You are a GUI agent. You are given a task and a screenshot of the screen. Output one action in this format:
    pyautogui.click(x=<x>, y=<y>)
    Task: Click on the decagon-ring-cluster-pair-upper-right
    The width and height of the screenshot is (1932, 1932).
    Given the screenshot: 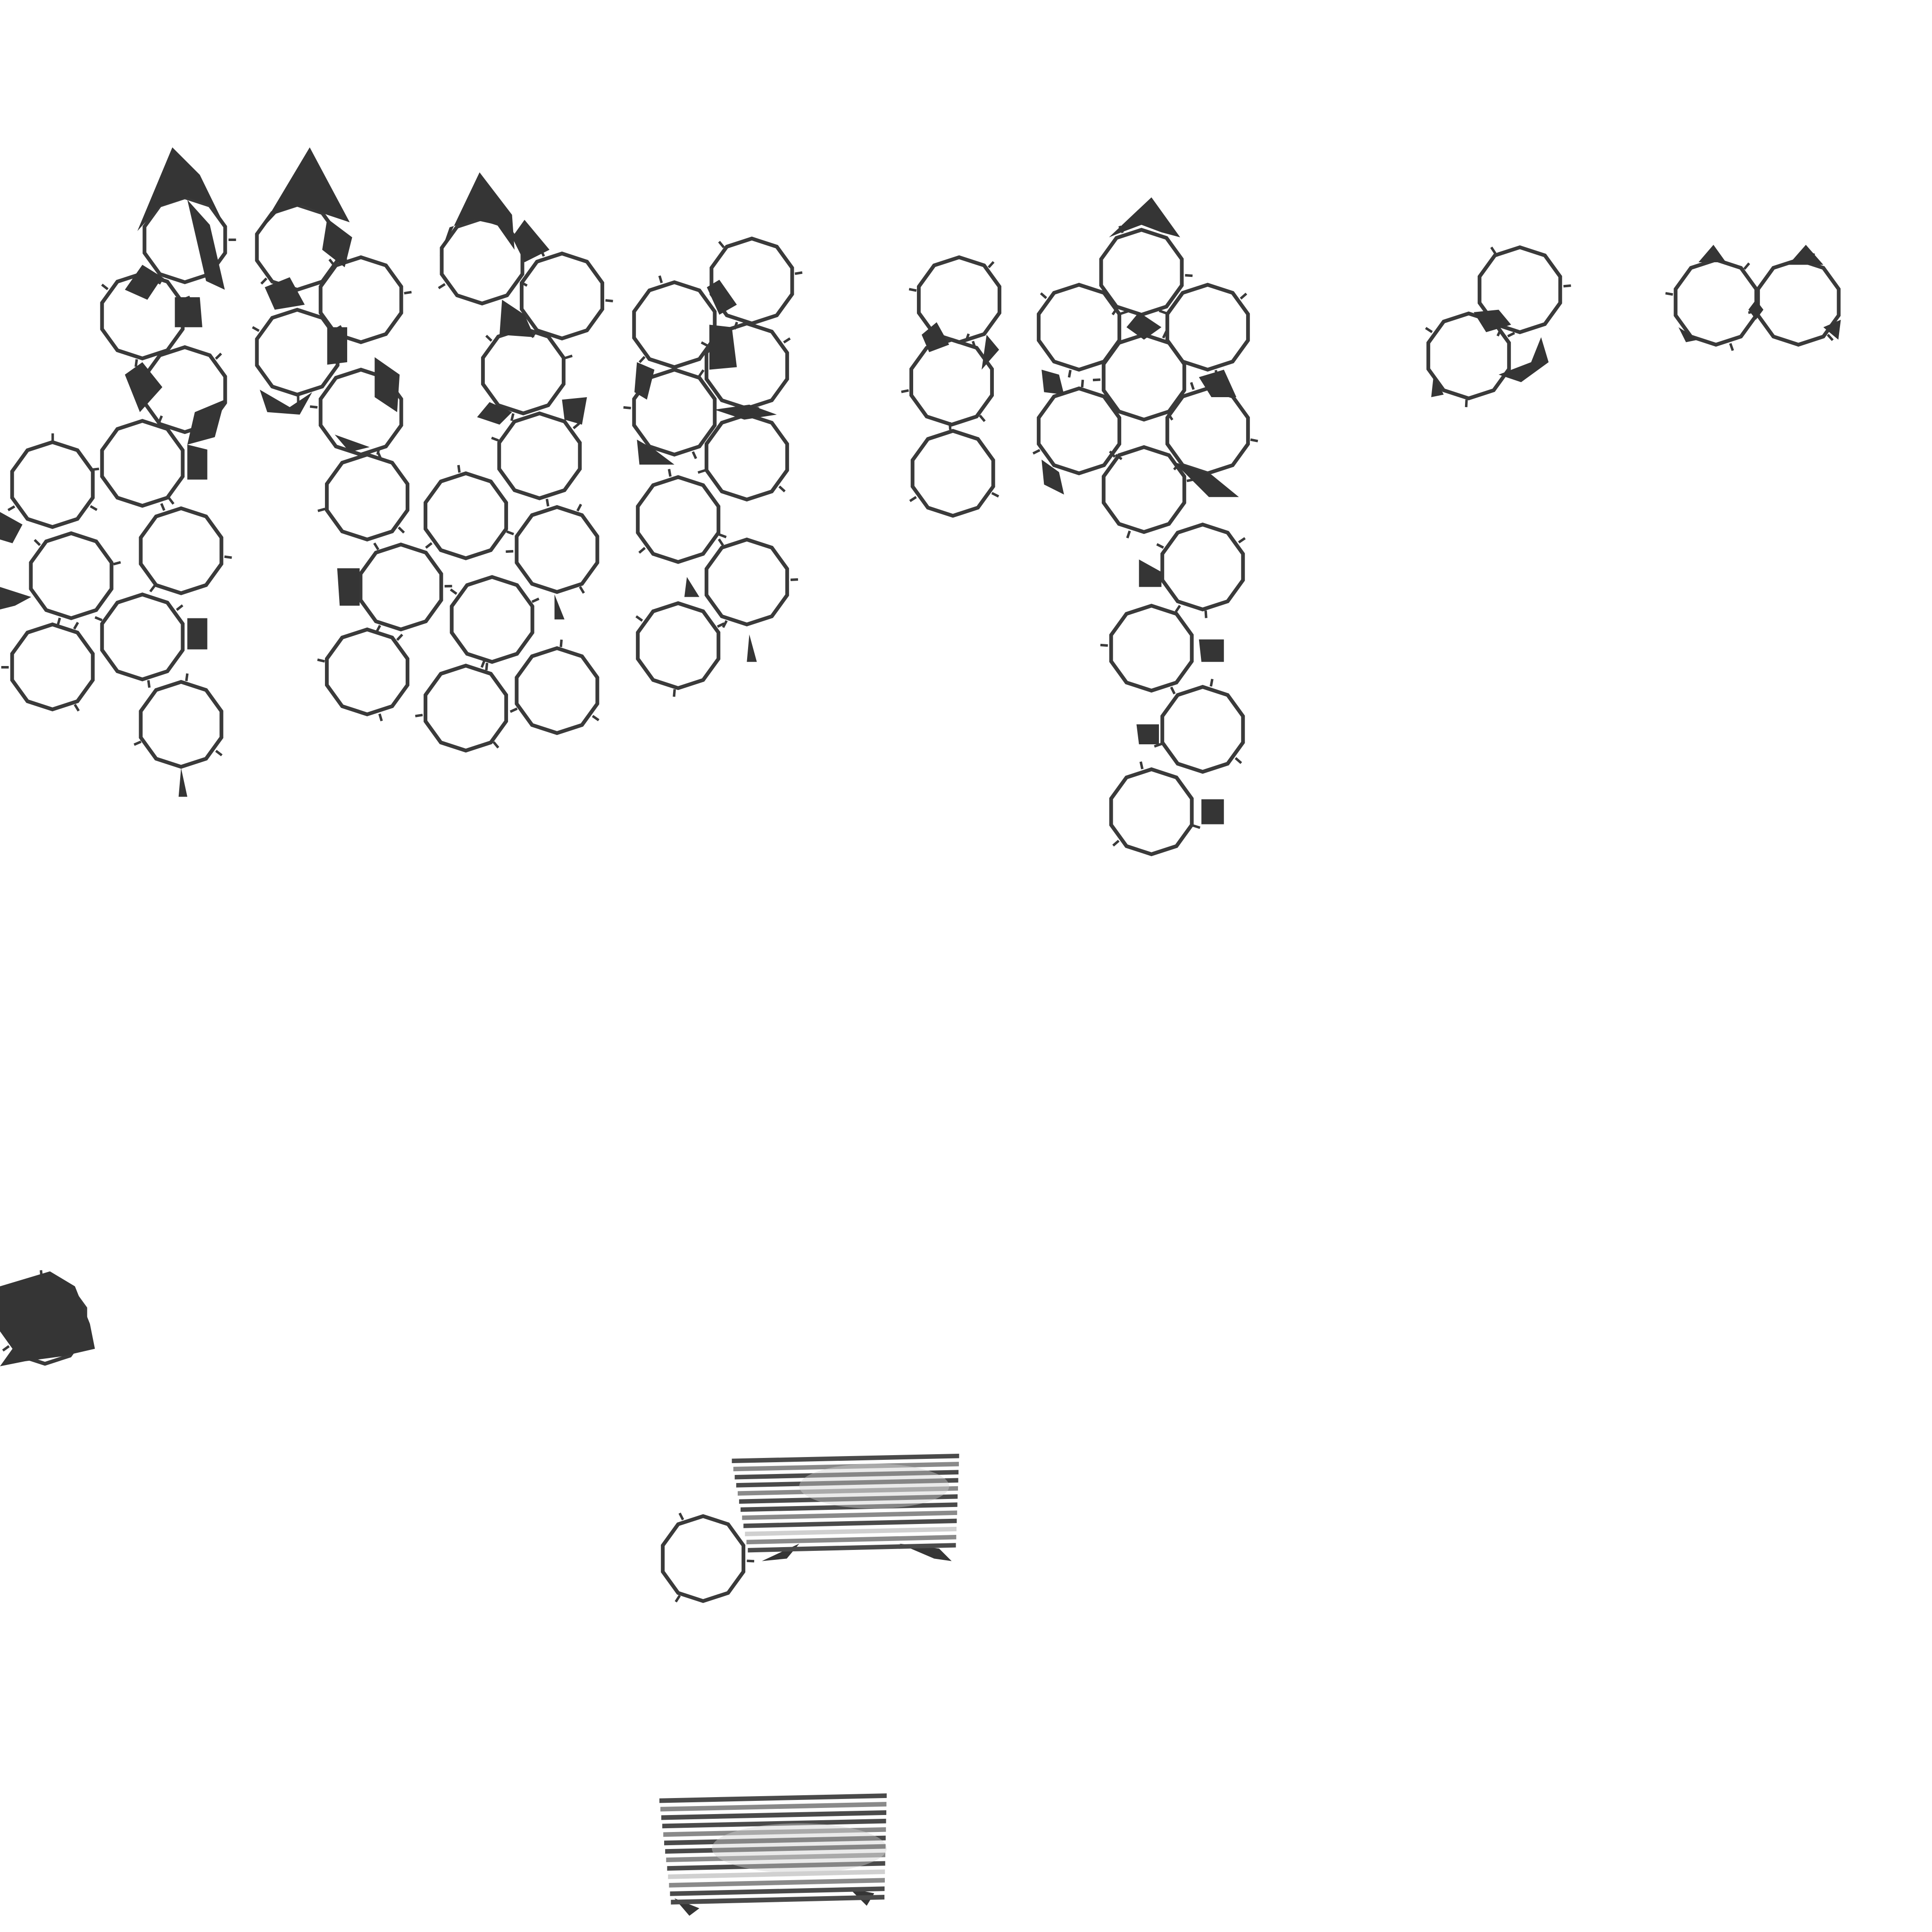 What is the action you would take?
    pyautogui.click(x=1520, y=290)
    